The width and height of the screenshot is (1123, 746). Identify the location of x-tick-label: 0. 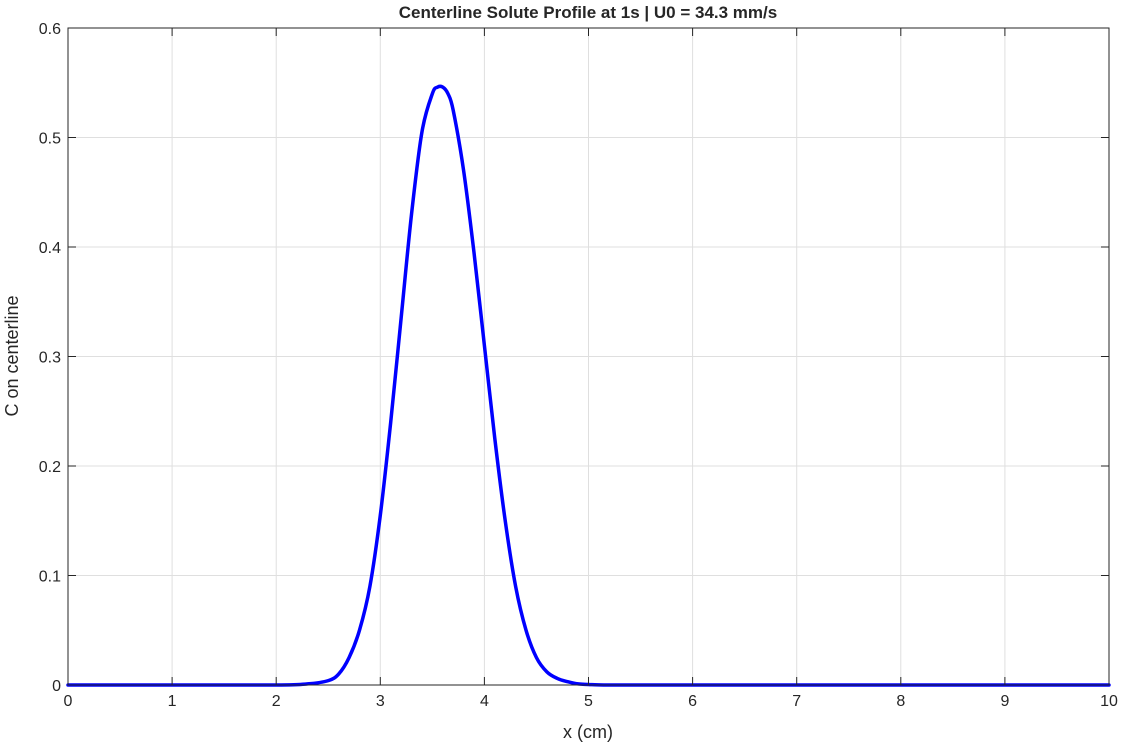
(68, 701).